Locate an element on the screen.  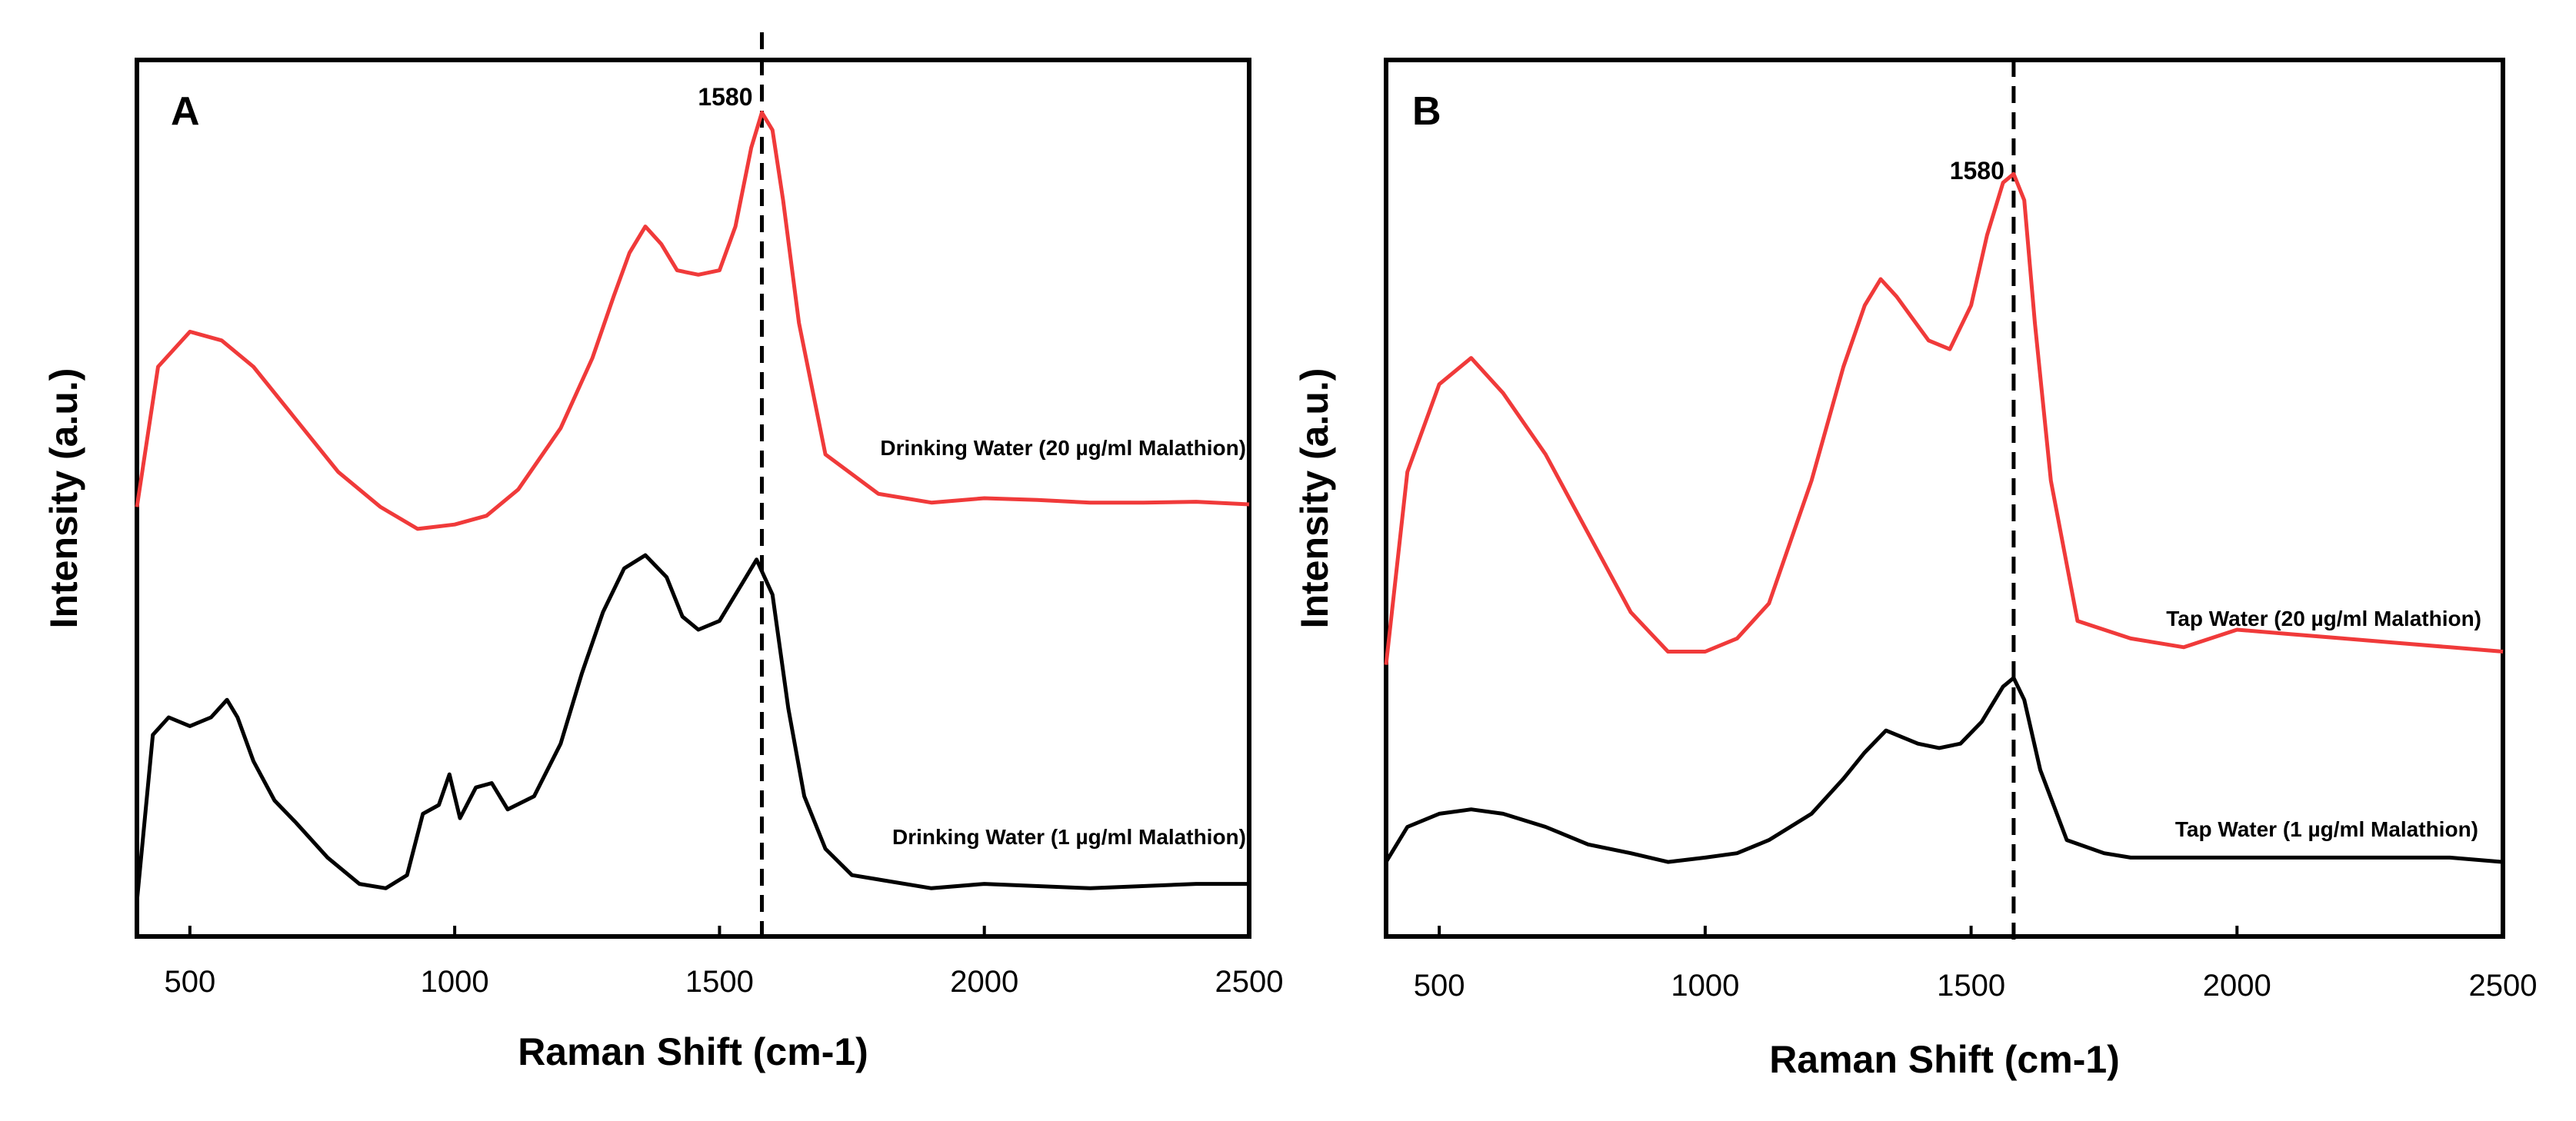
peak-label-b: 1580 is located at coordinates (1977, 171).